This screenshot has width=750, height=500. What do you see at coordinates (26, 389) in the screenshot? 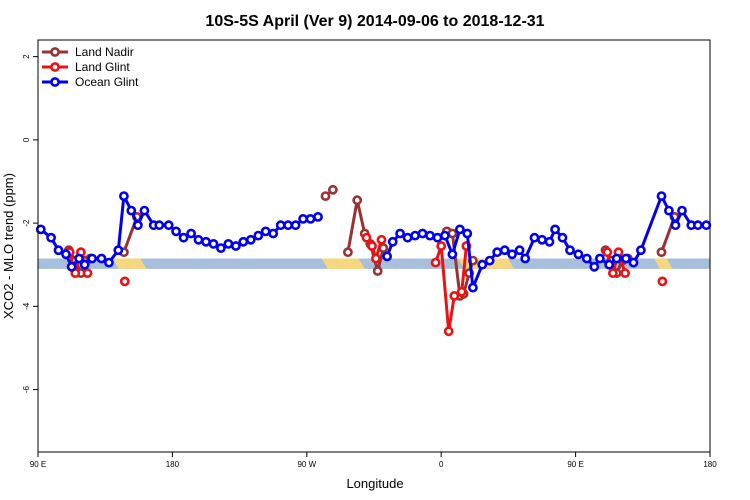
I see `y-tick-label: -6` at bounding box center [26, 389].